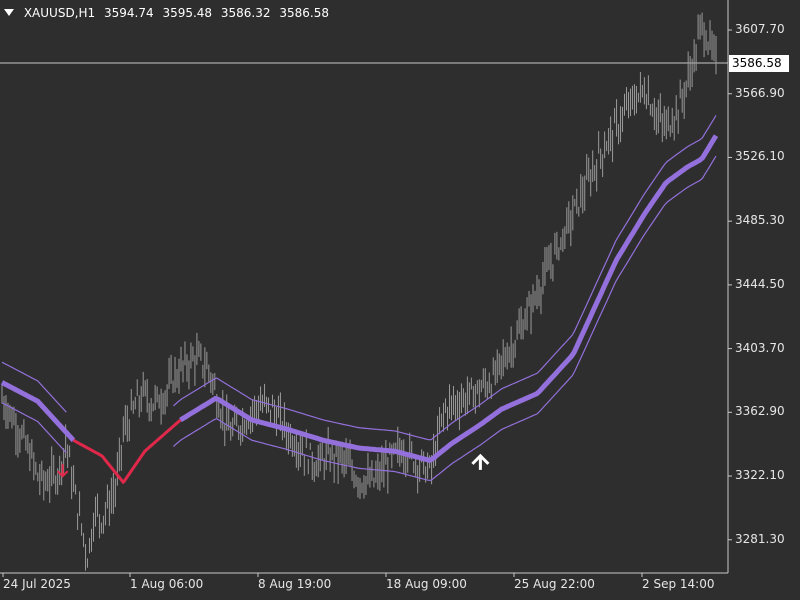 This screenshot has width=800, height=600. What do you see at coordinates (760, 538) in the screenshot?
I see `y-tick-label: 3281.30` at bounding box center [760, 538].